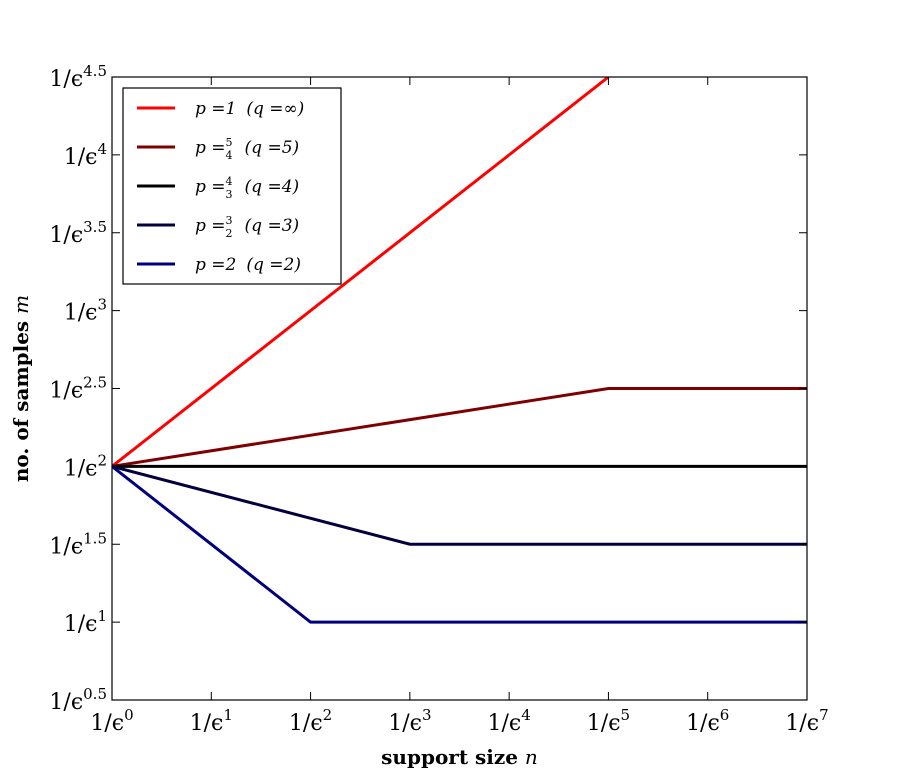 The image size is (897, 778). What do you see at coordinates (310, 721) in the screenshot?
I see `x-tick-label-2: 1/ϵ2` at bounding box center [310, 721].